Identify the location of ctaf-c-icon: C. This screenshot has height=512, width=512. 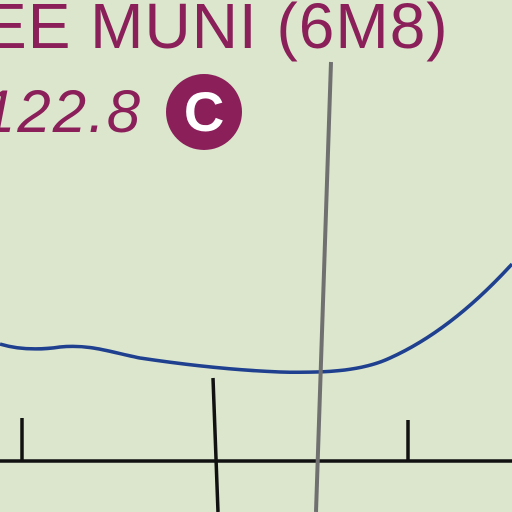
(204, 112).